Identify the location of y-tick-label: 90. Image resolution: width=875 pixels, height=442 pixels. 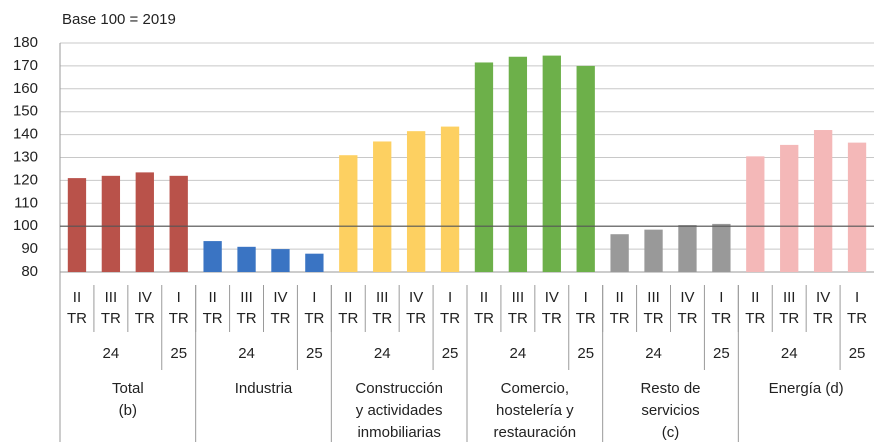
(29, 248).